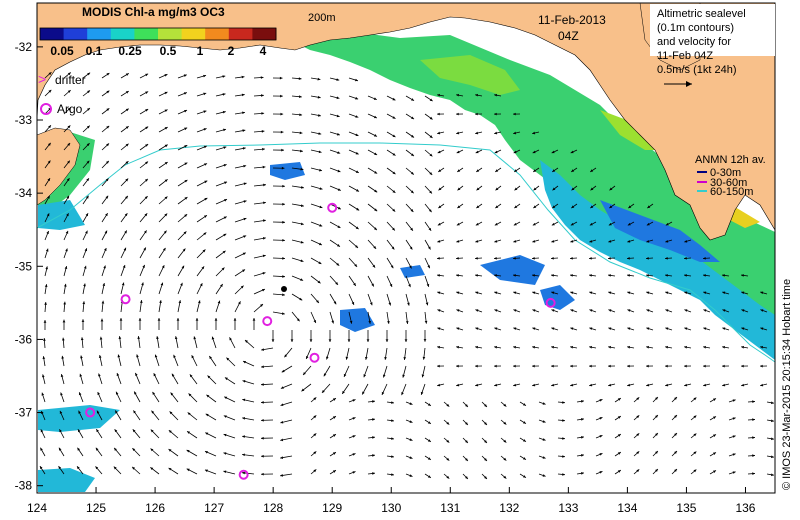  What do you see at coordinates (153, 12) in the screenshot?
I see `colorbar-title: MODIS Chl-a mg/m3 OC3` at bounding box center [153, 12].